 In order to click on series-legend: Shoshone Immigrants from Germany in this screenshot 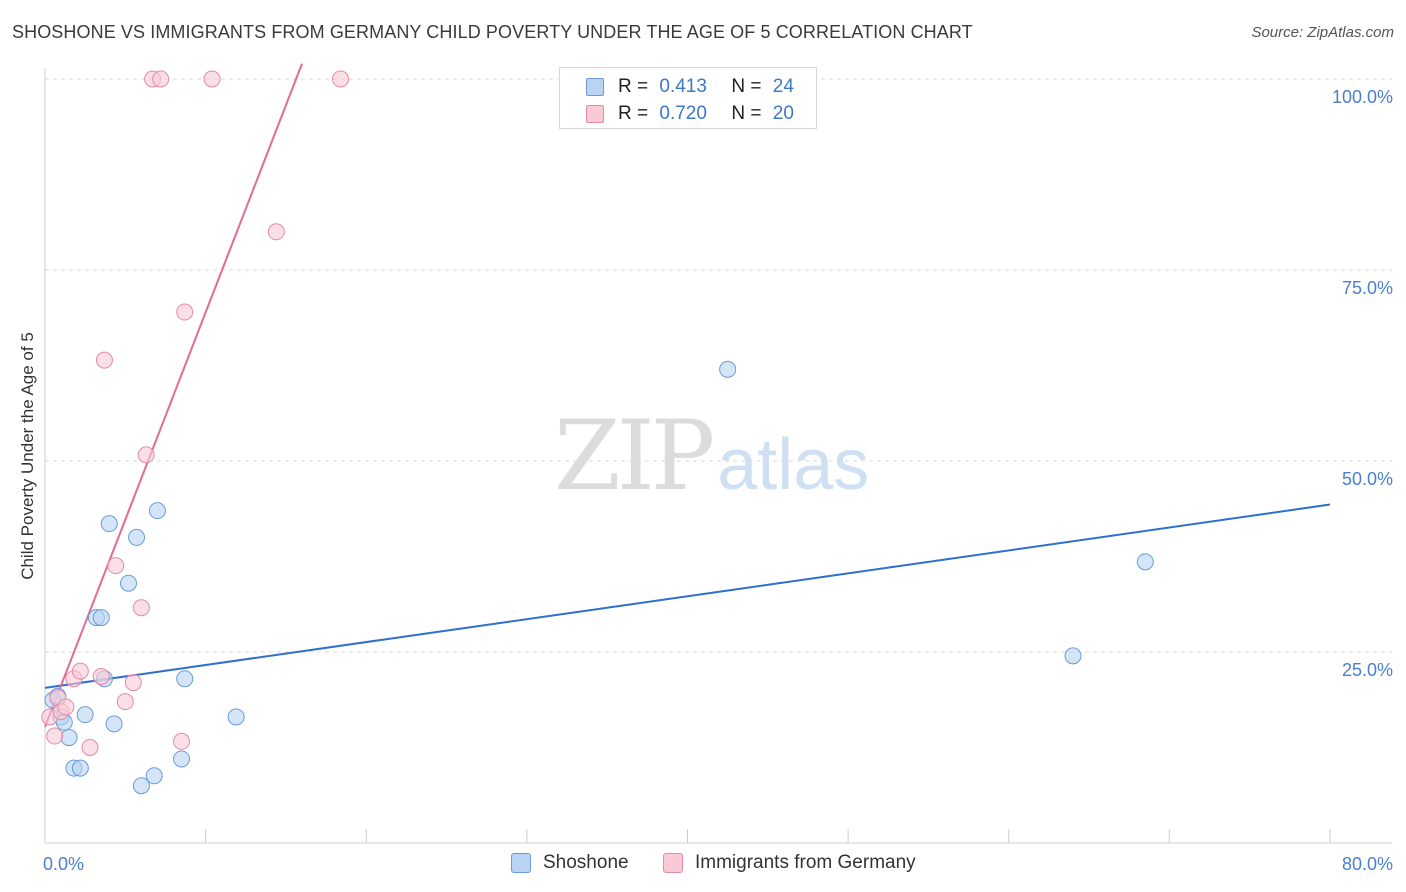, I will do `click(703, 865)`.